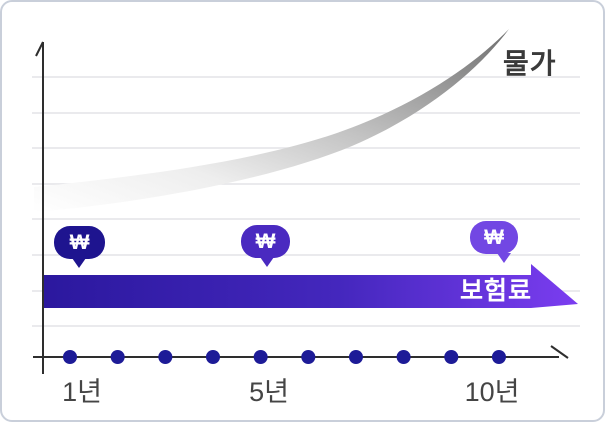 The image size is (605, 422). What do you see at coordinates (492, 392) in the screenshot?
I see `x-tick-label-10year: 10년` at bounding box center [492, 392].